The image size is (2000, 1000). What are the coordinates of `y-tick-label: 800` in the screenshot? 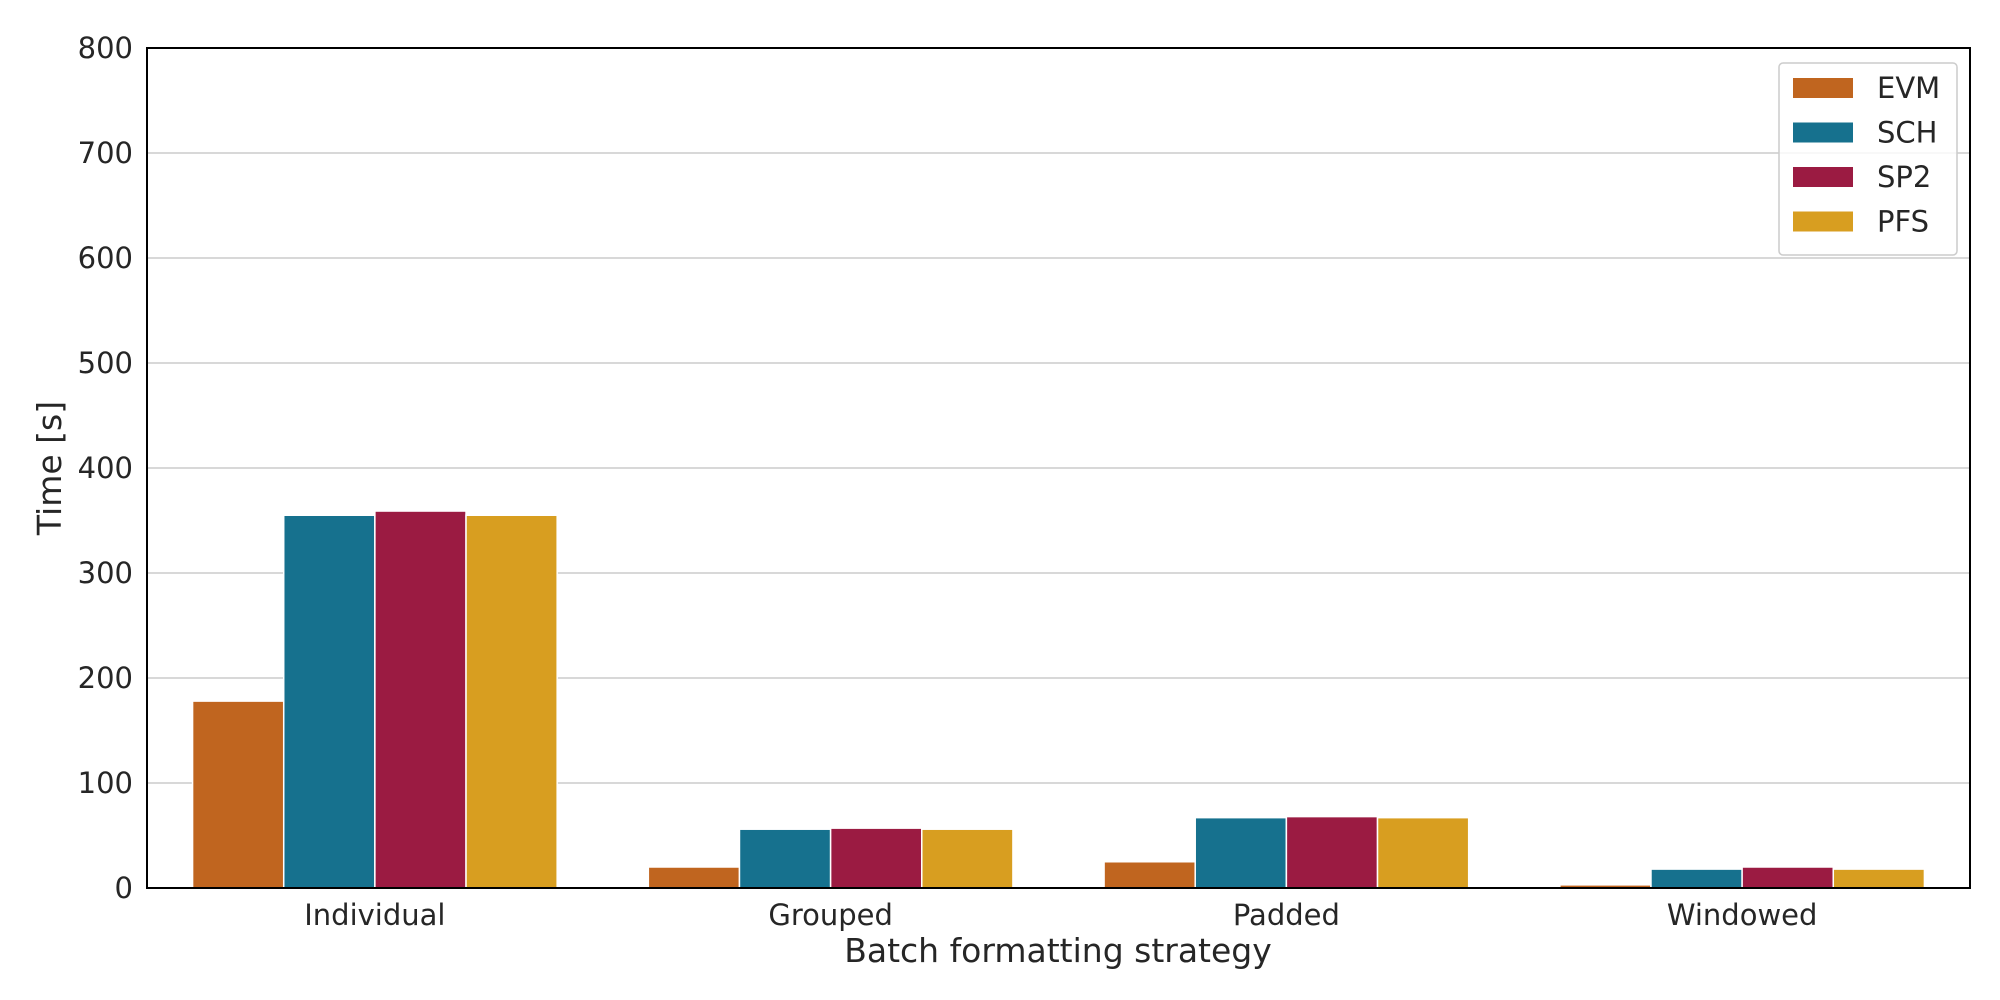 It's located at (105, 48).